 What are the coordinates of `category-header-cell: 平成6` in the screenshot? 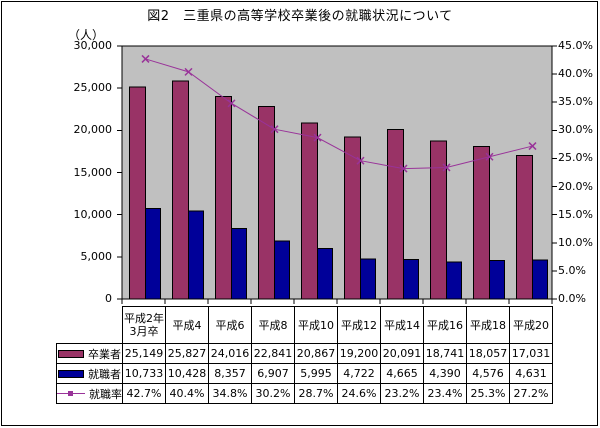 It's located at (230, 325).